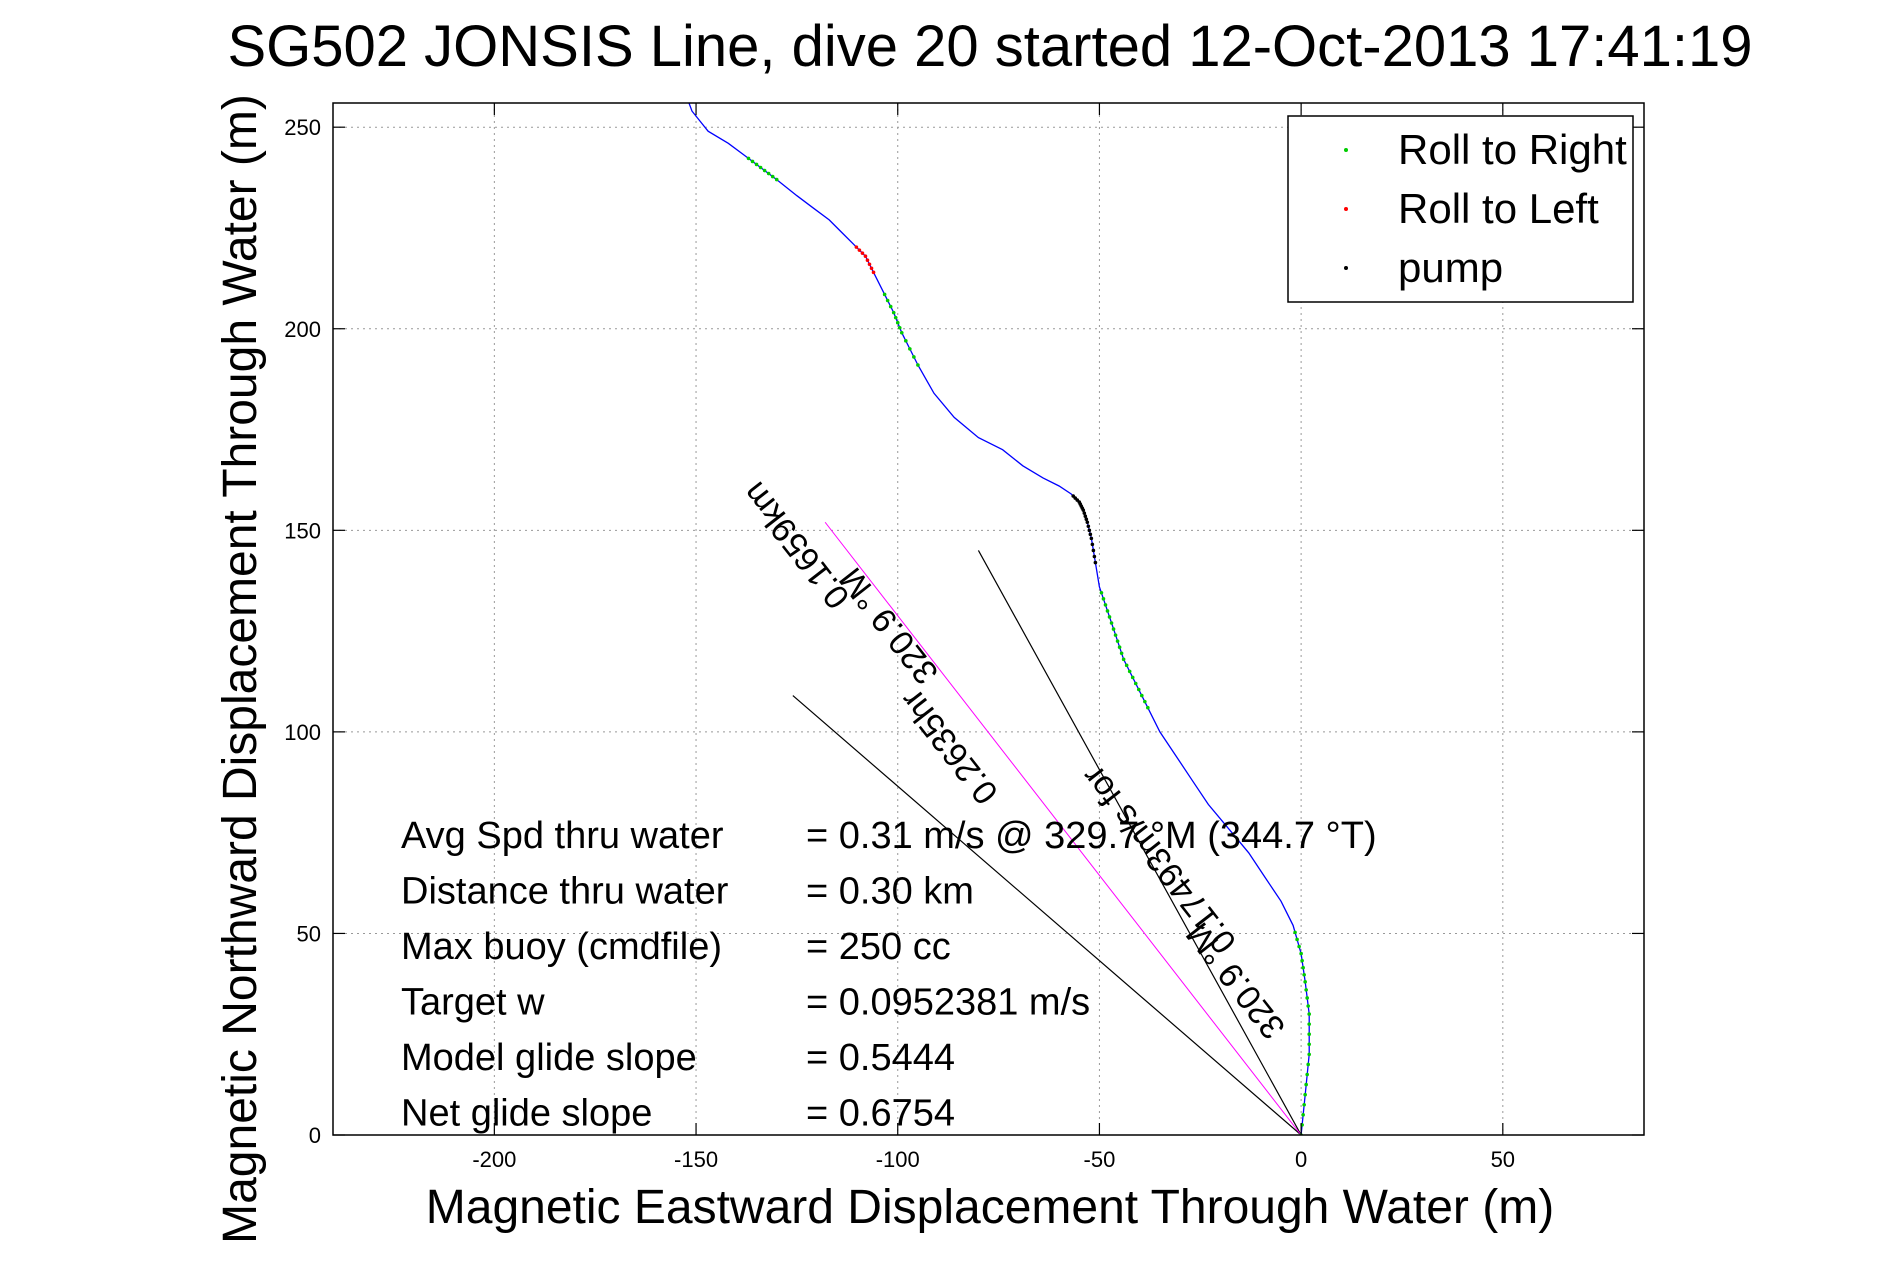 Image resolution: width=1891 pixels, height=1262 pixels. Describe the element at coordinates (1512, 149) in the screenshot. I see `legend-label: Roll to Right` at that location.